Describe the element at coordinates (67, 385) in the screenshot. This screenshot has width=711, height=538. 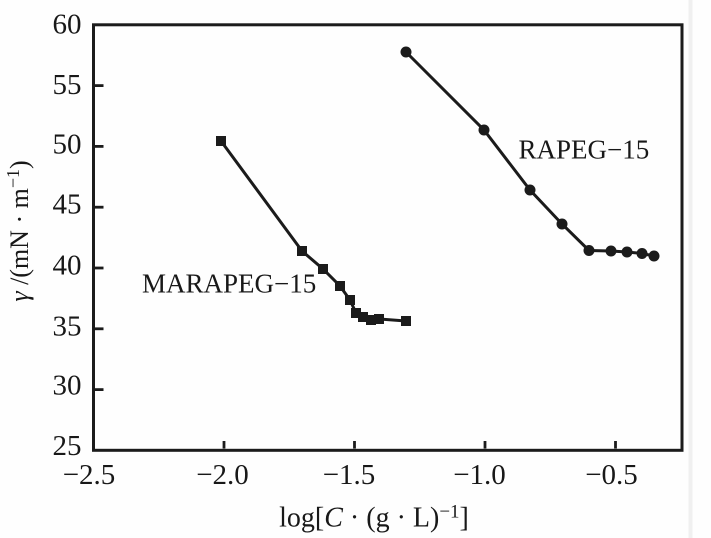
I see `svg-text: 30` at that location.